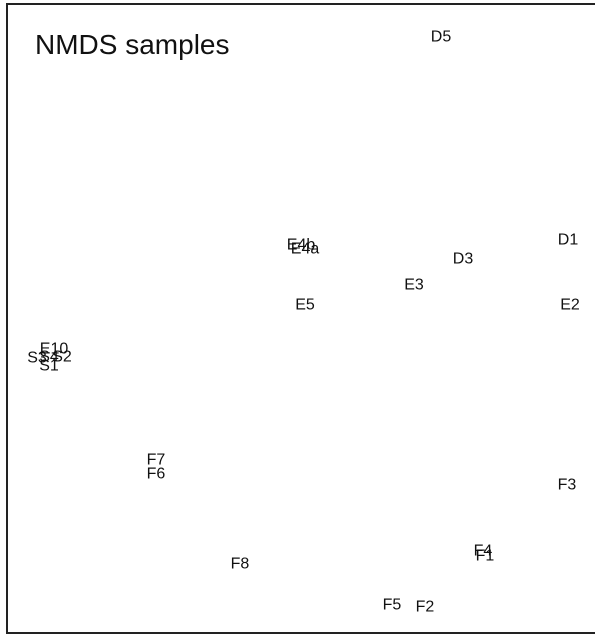 The image size is (595, 635). I want to click on sample-label-f7: F7, so click(156, 460).